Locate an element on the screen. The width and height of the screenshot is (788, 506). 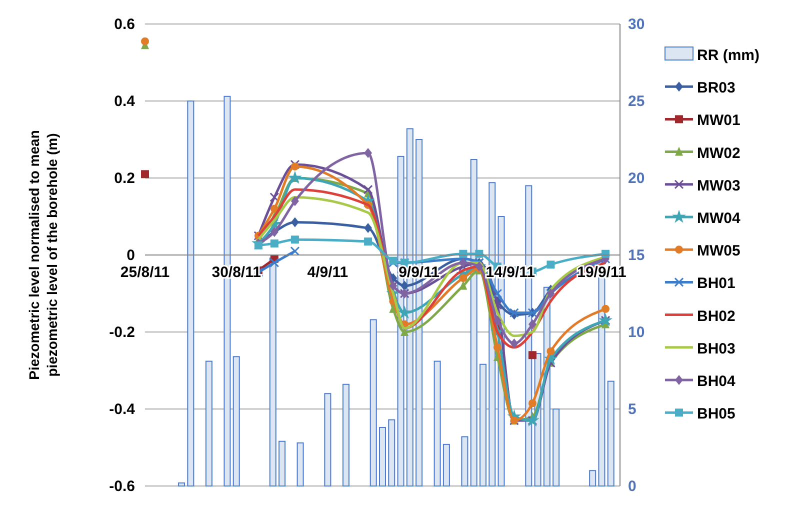
legend-label: MW04 is located at coordinates (719, 218).